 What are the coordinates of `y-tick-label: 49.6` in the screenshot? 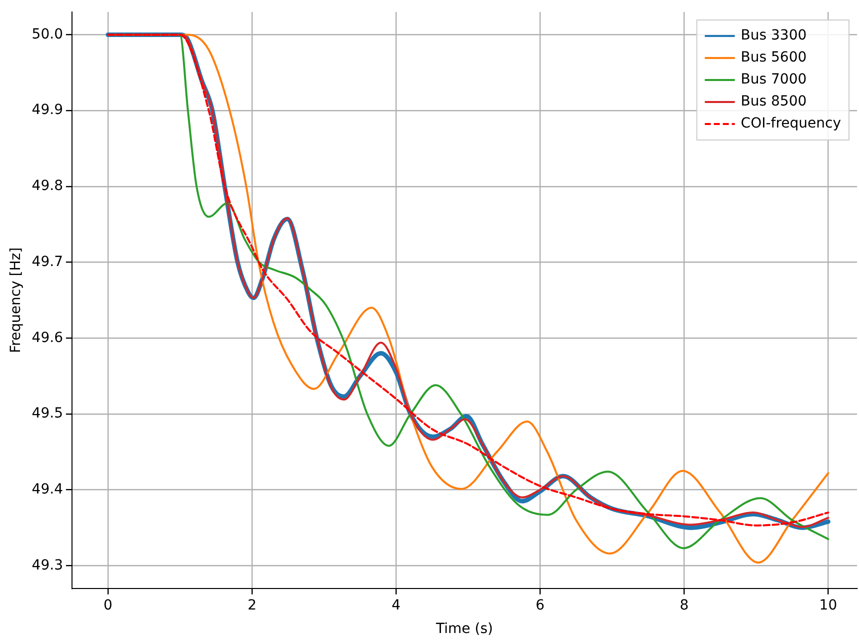 It's located at (48, 338).